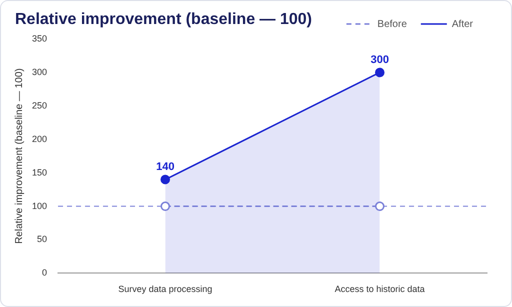 Image resolution: width=512 pixels, height=307 pixels. What do you see at coordinates (42, 239) in the screenshot?
I see `y-tick-label: 50` at bounding box center [42, 239].